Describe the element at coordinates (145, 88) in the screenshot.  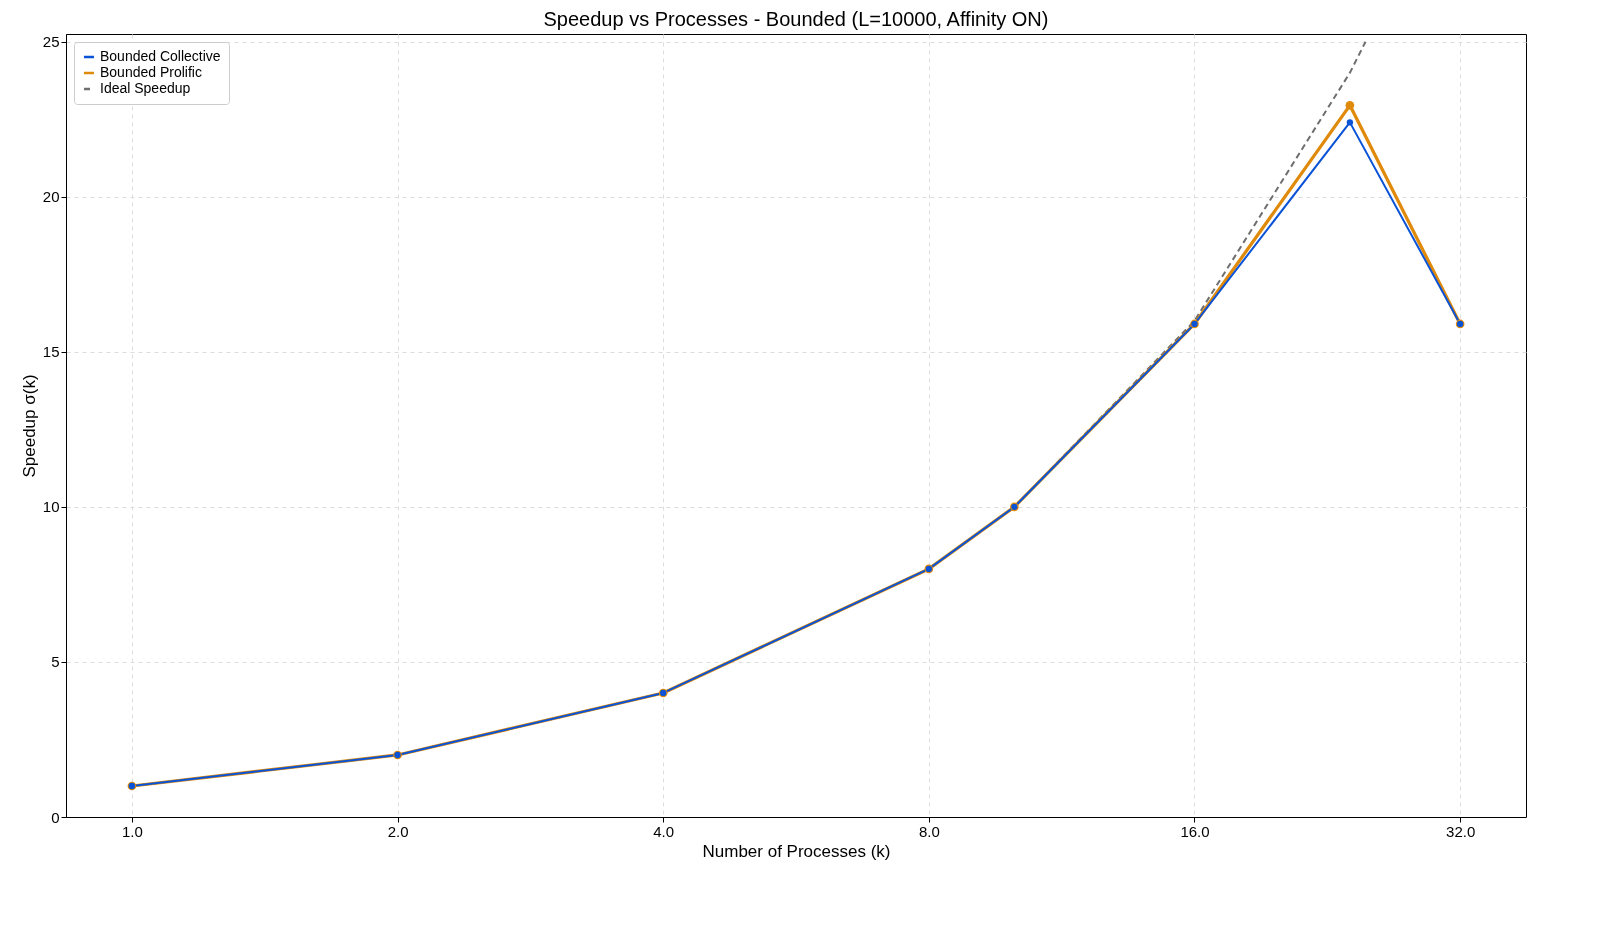
I see `legend-label: Ideal Speedup` at that location.